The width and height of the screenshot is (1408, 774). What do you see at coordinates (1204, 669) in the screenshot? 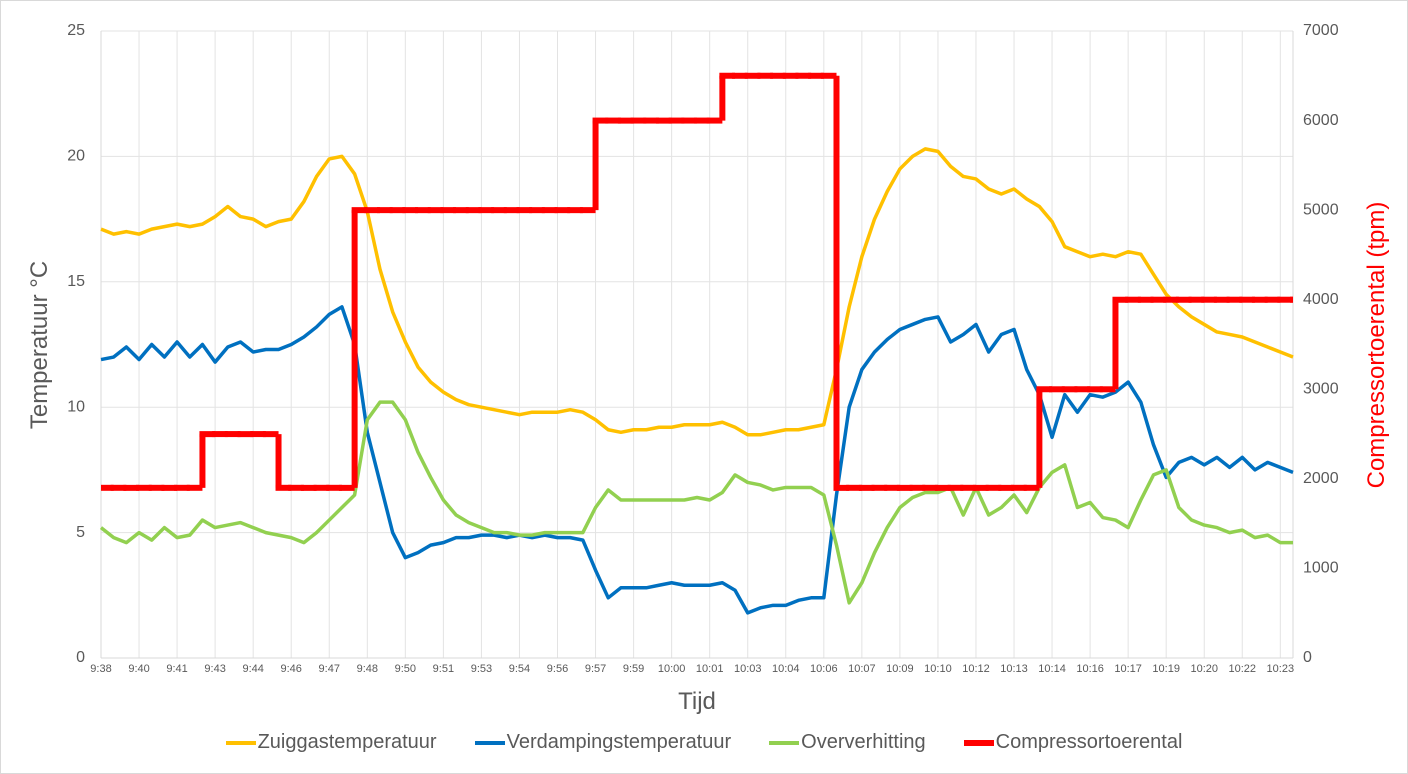
I see `x-tick-label: 10:20` at bounding box center [1204, 669].